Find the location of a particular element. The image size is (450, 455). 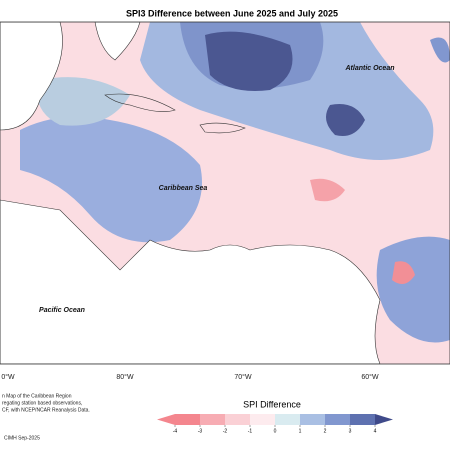

legend: -4 -3 -2 -1 0 1 2 3 4 is located at coordinates (275, 424).